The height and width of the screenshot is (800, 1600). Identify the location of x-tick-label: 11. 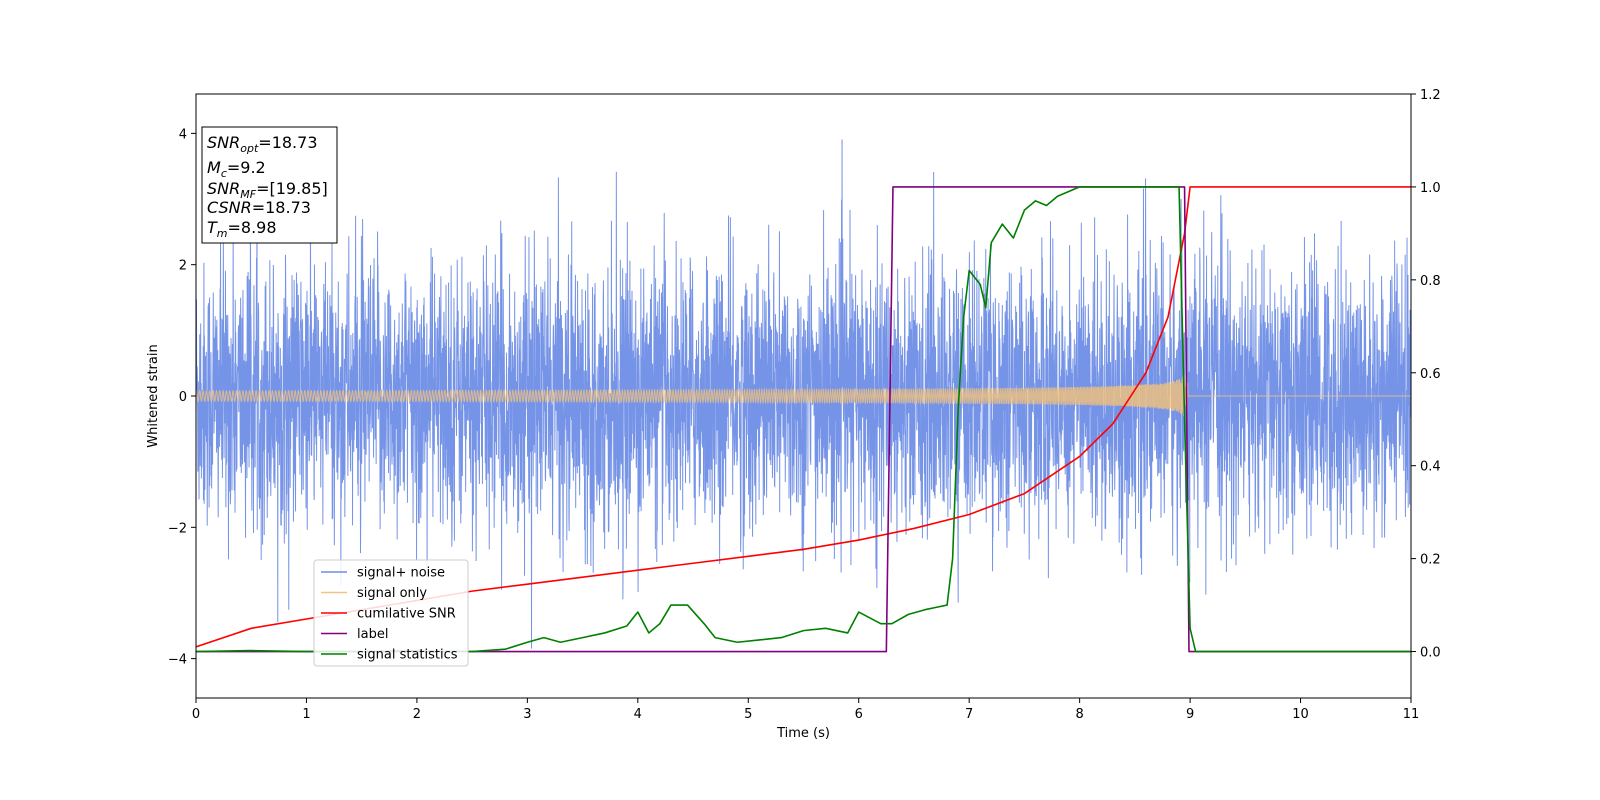
(1411, 714).